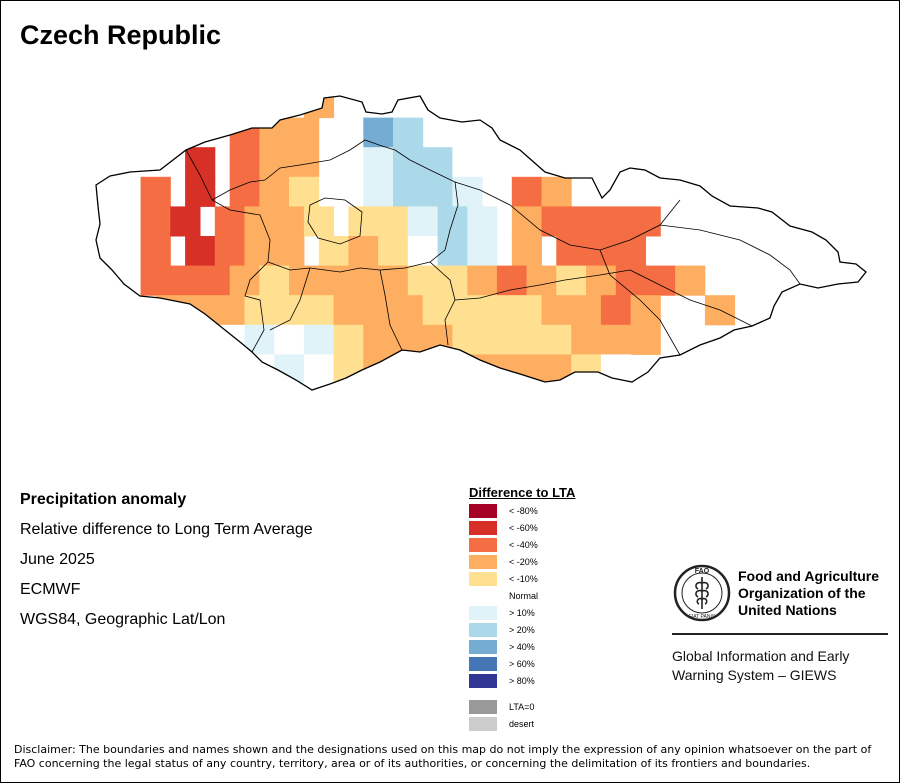 This screenshot has height=783, width=900. What do you see at coordinates (802, 593) in the screenshot?
I see `fao-name-line: Organization of the` at bounding box center [802, 593].